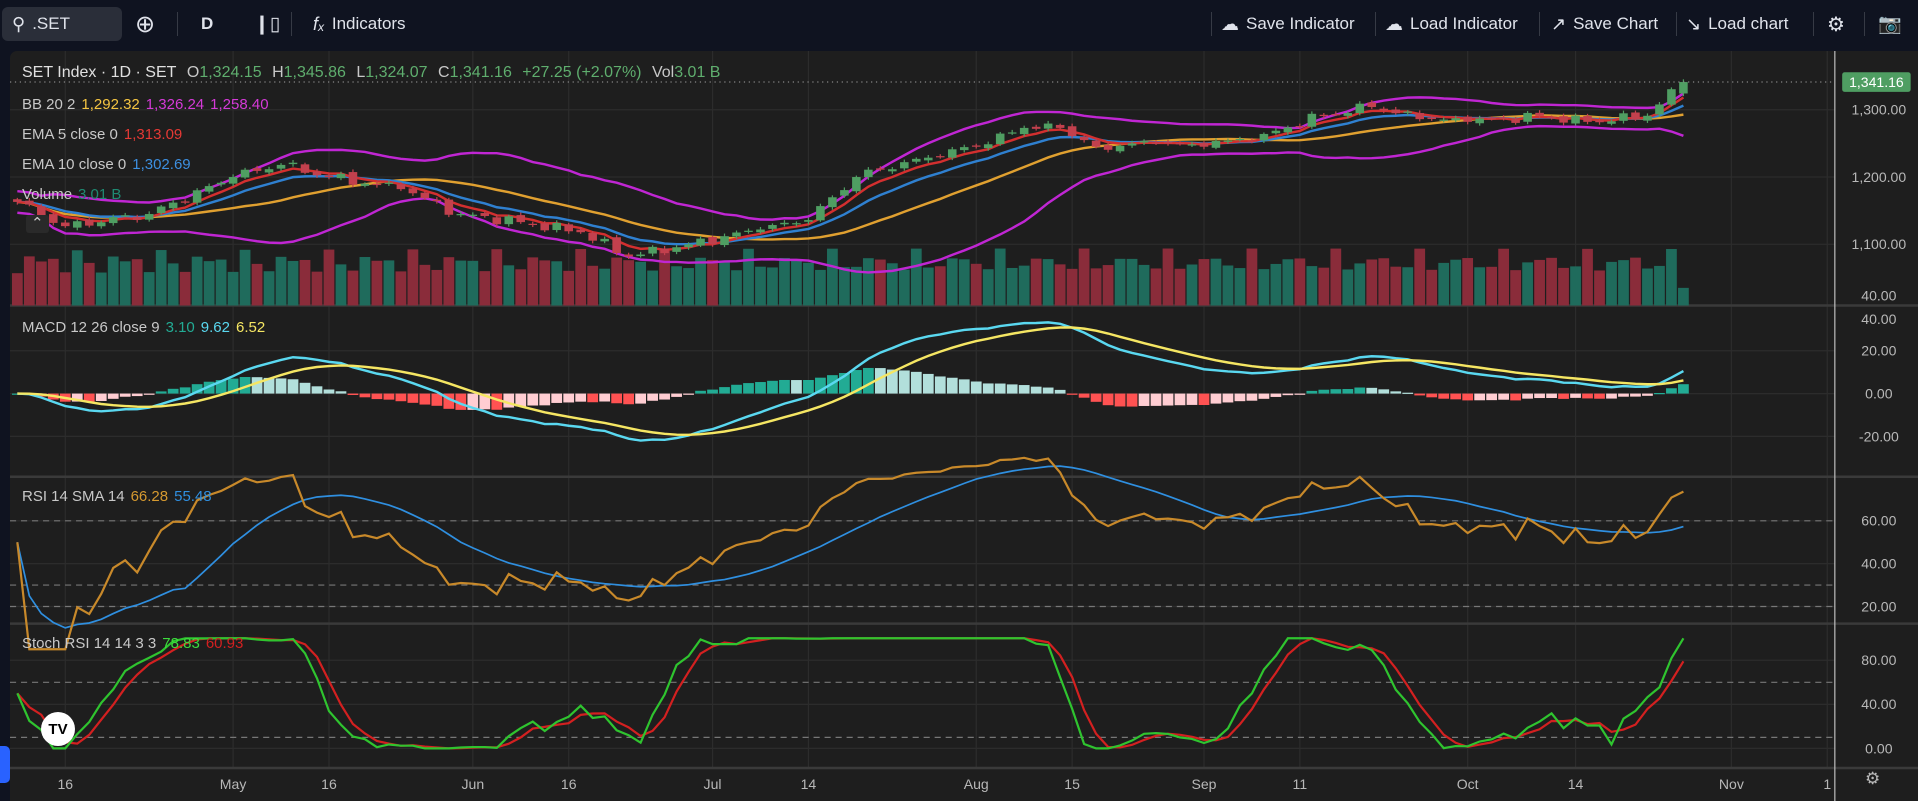 The width and height of the screenshot is (1918, 801). I want to click on symbol-search: ⚲ .SET, so click(62, 24).